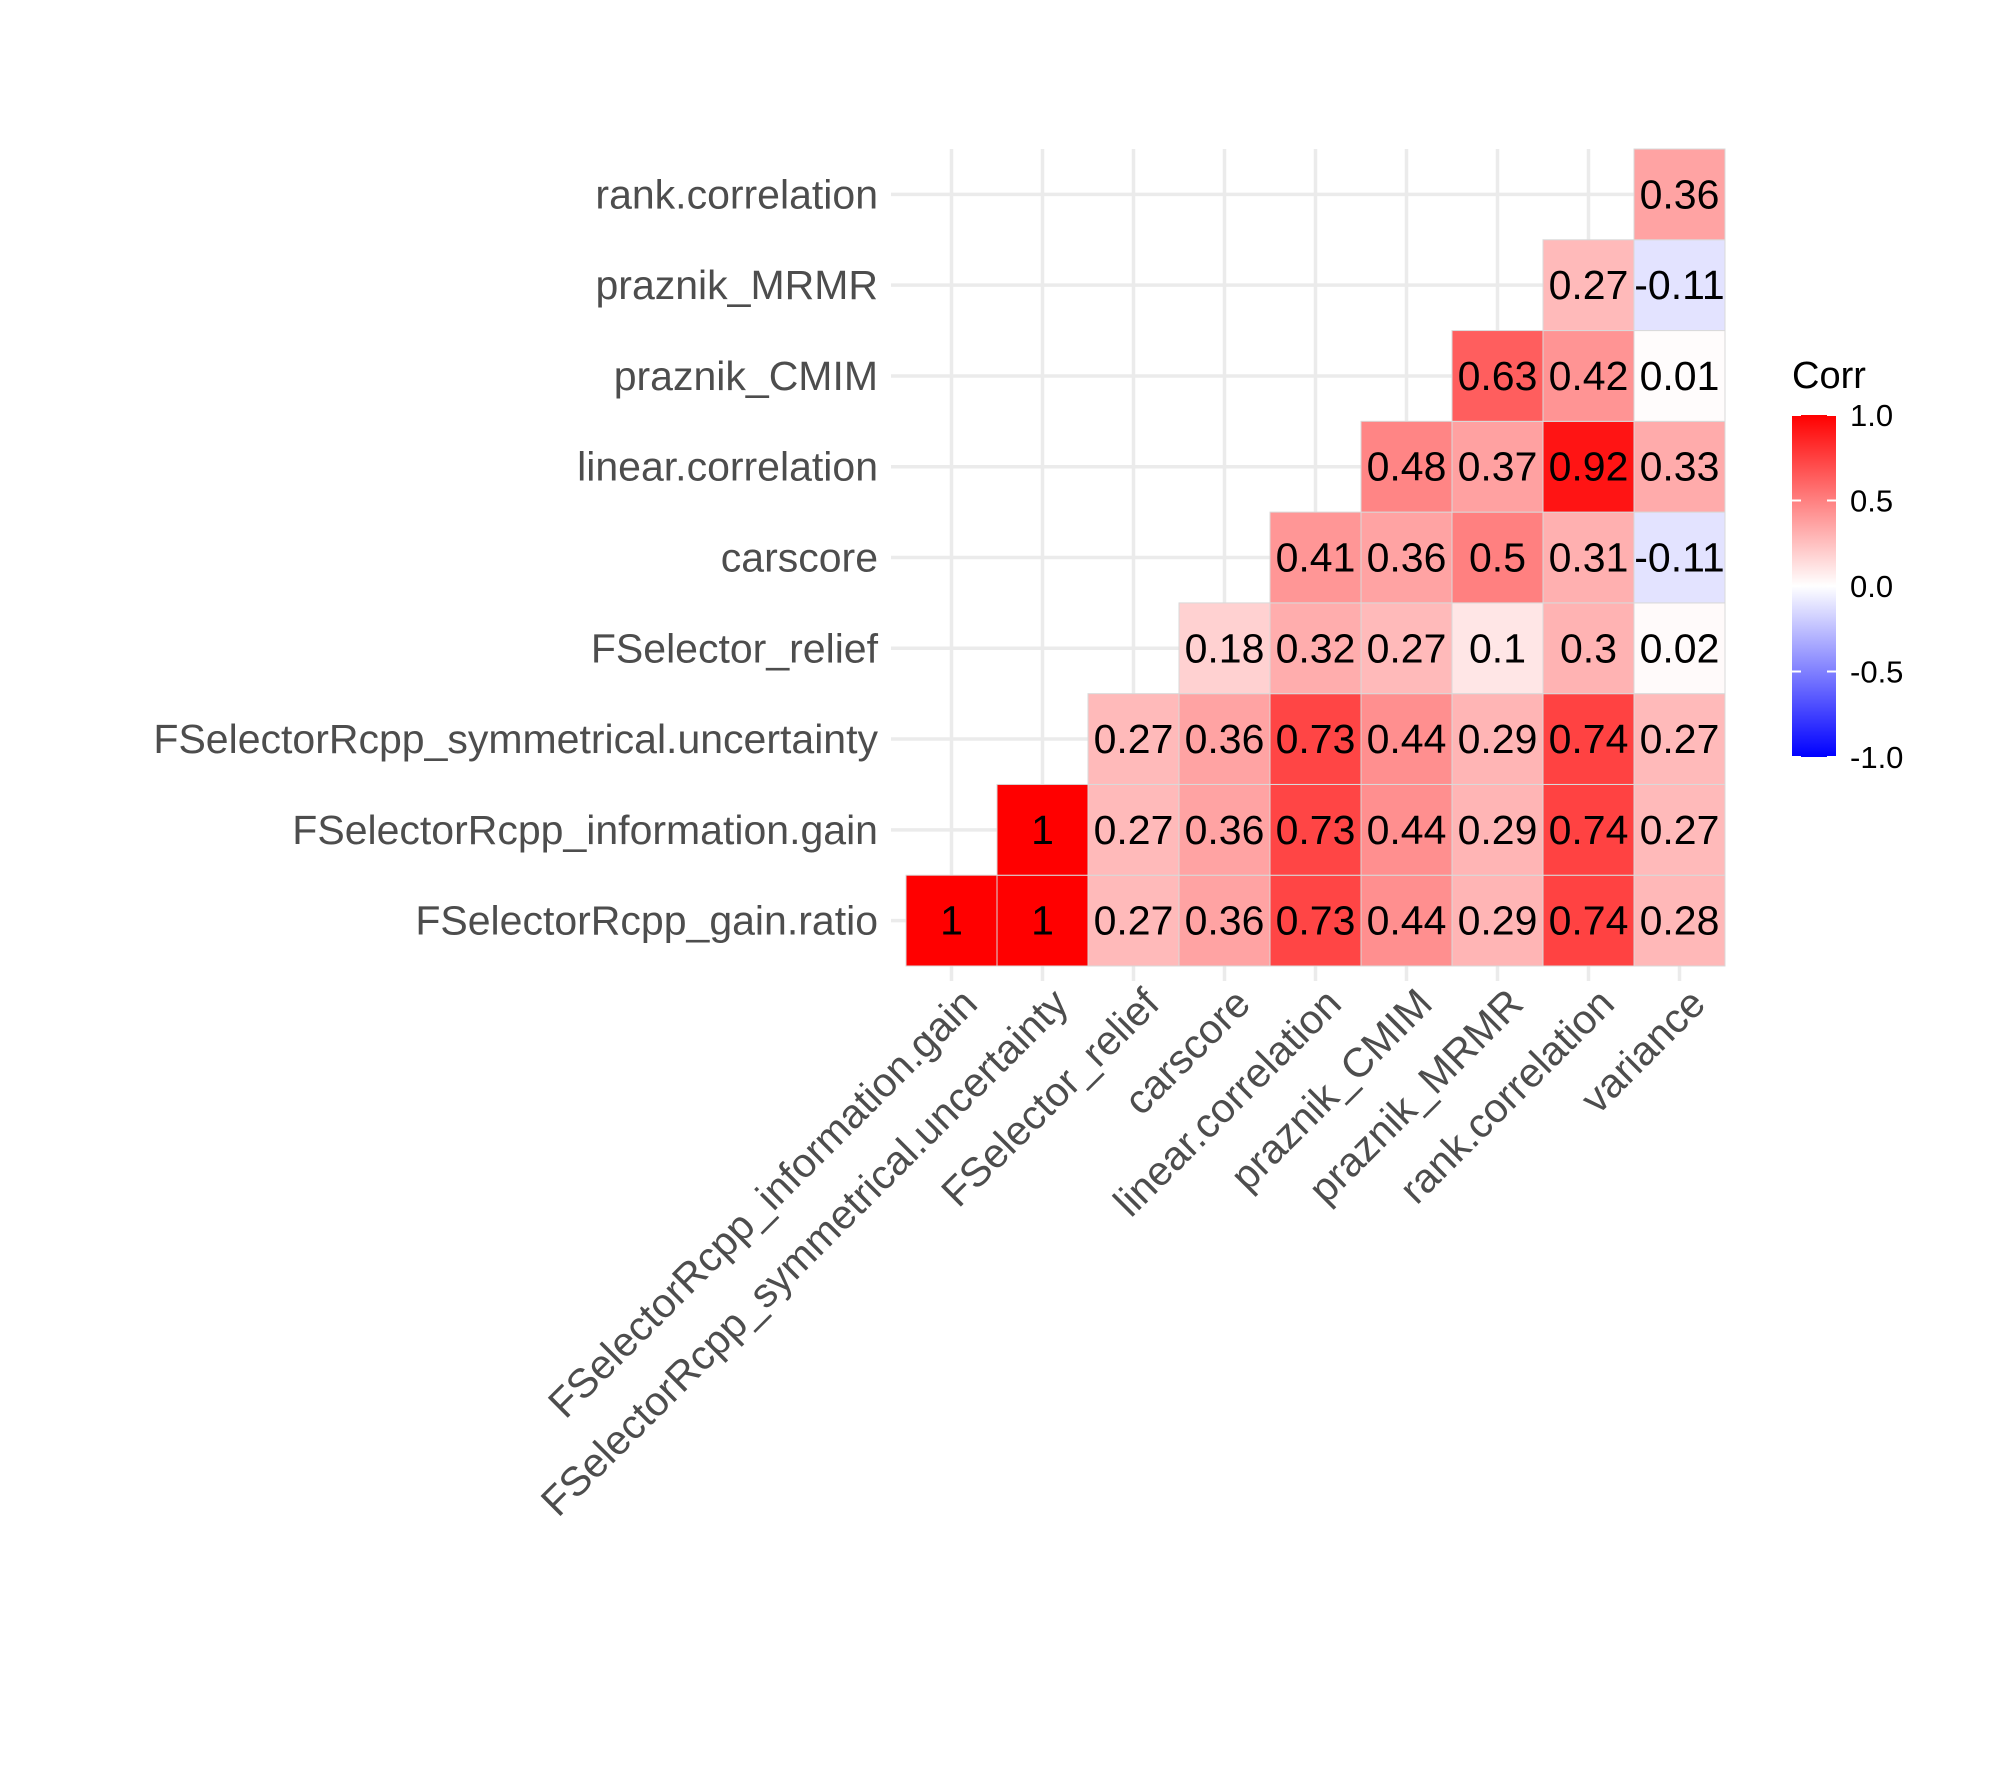 Image resolution: width=1995 pixels, height=1765 pixels. What do you see at coordinates (1847, 586) in the screenshot?
I see `legend-ticks: 1.0 0.5 0.0 -0.5 -1.0` at bounding box center [1847, 586].